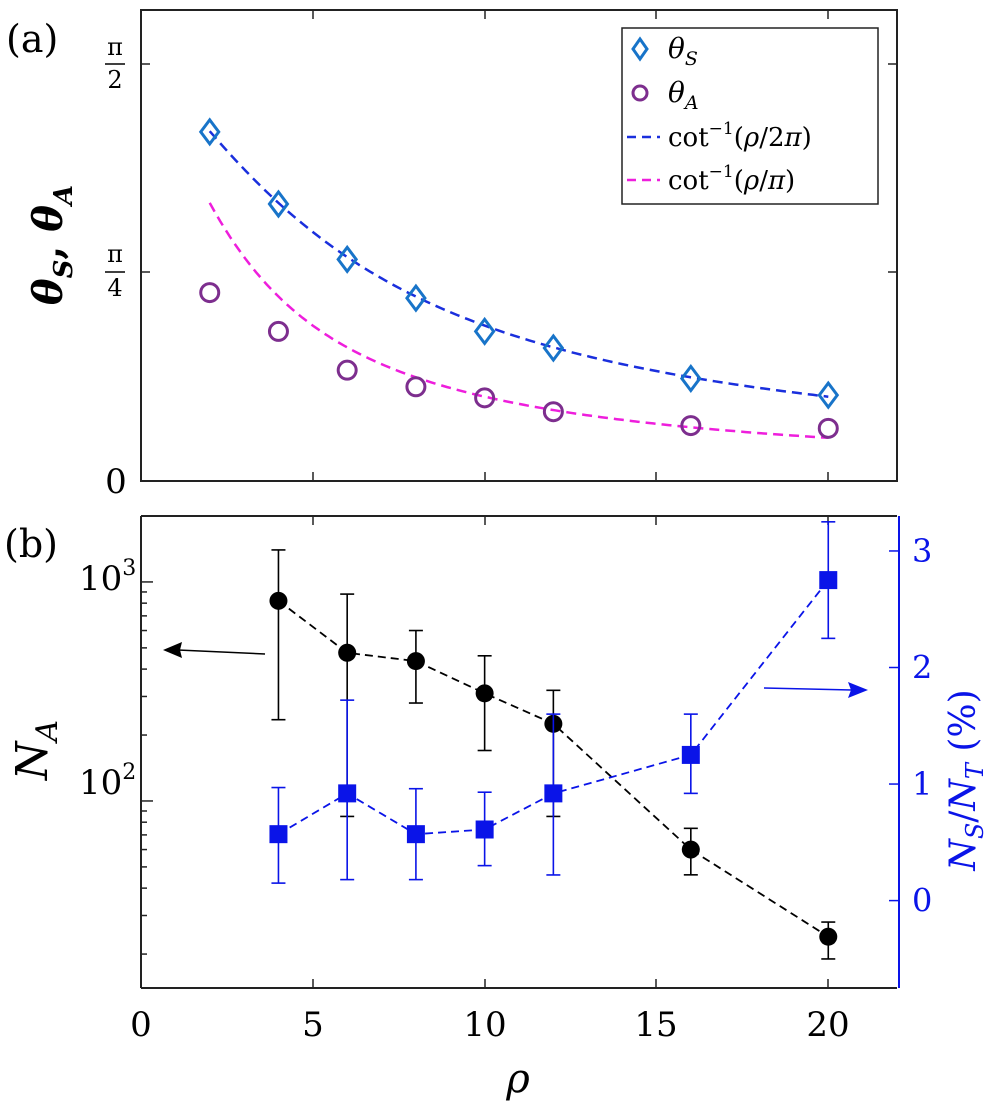 The width and height of the screenshot is (995, 1109). I want to click on legend: θS θA cot−1(ρ/2π) cot−1(ρ/π), so click(750, 116).